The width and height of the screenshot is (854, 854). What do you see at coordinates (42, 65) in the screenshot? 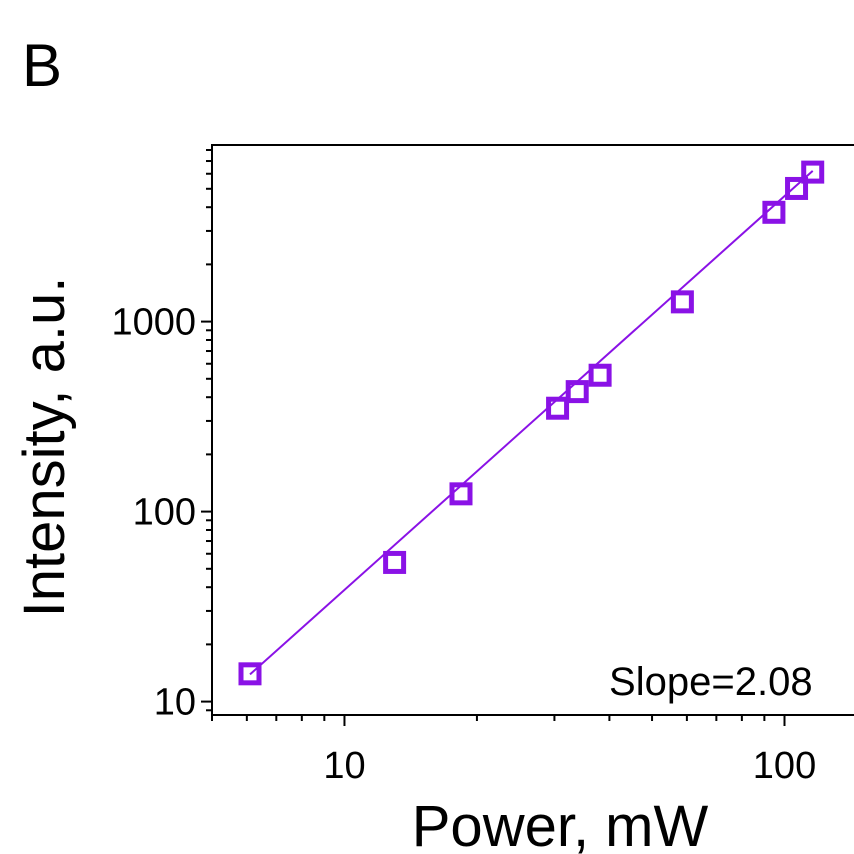
I see `panel-label: B` at bounding box center [42, 65].